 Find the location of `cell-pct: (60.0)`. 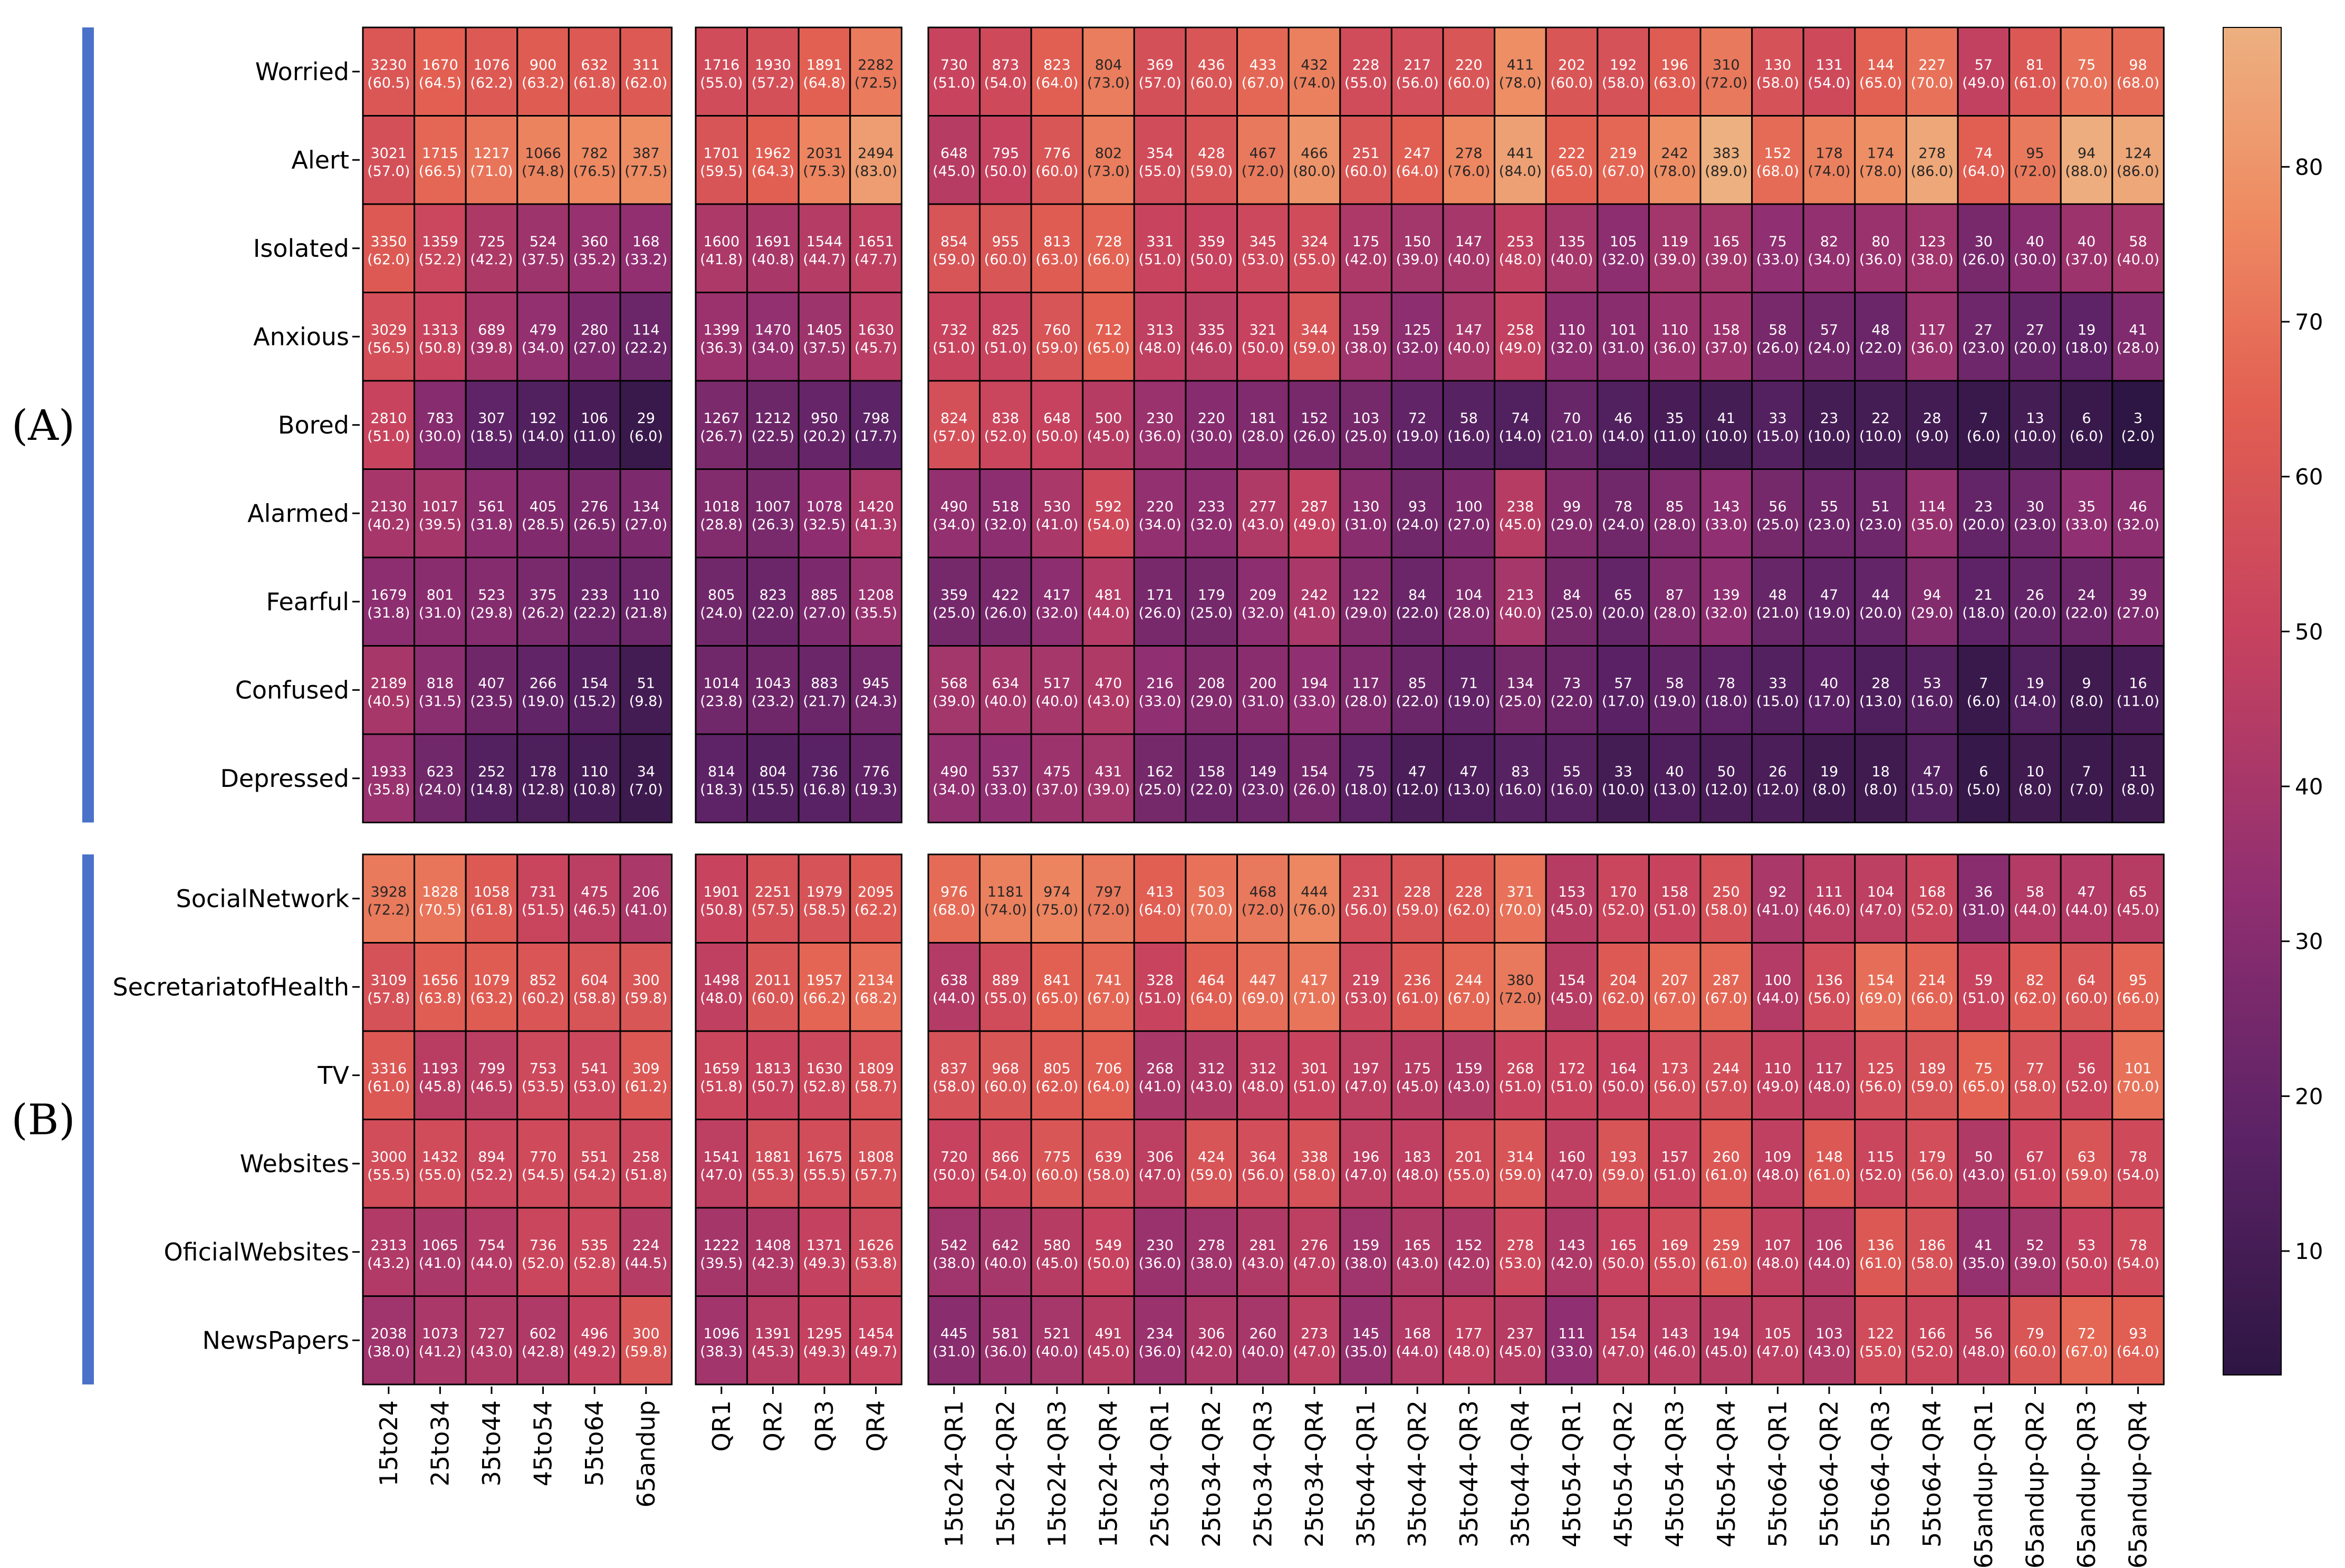

cell-pct: (60.0) is located at coordinates (773, 998).